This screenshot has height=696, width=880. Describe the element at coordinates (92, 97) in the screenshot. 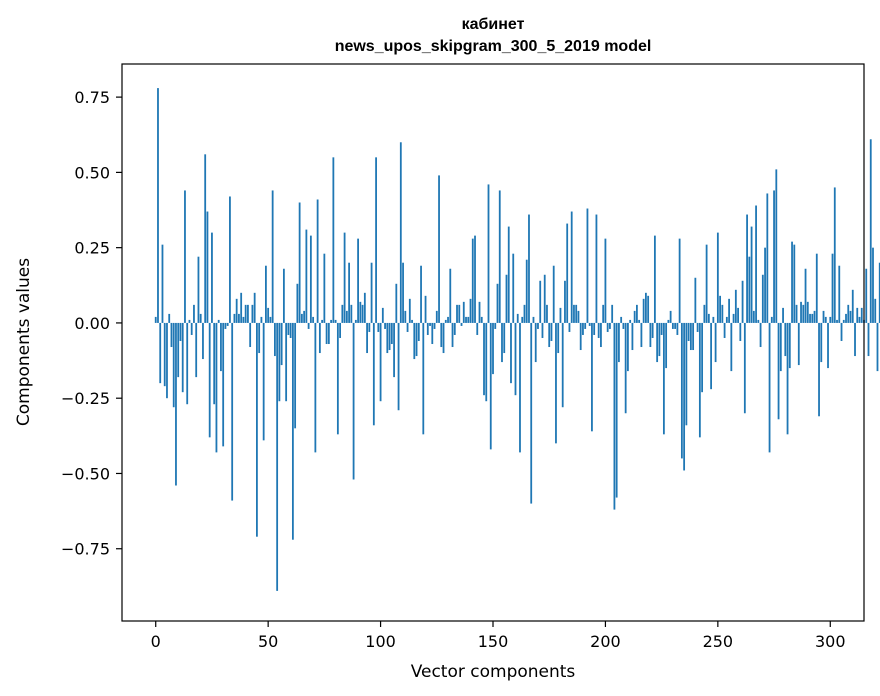

I see `y-tick-label: 0.75` at that location.